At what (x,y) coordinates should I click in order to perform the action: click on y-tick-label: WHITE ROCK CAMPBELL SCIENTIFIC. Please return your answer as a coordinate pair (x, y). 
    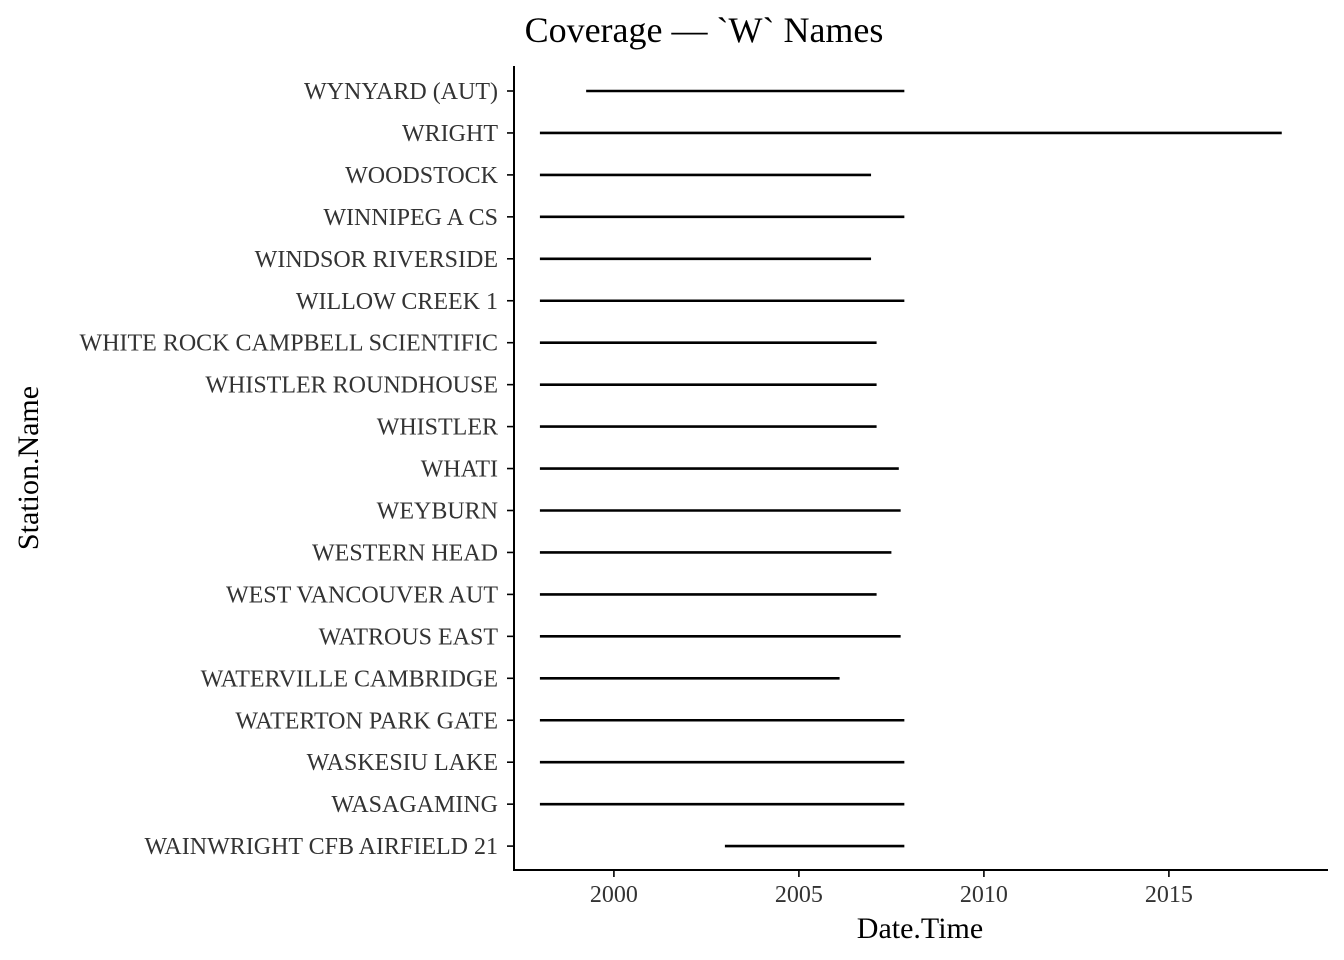
    Looking at the image, I should click on (289, 344).